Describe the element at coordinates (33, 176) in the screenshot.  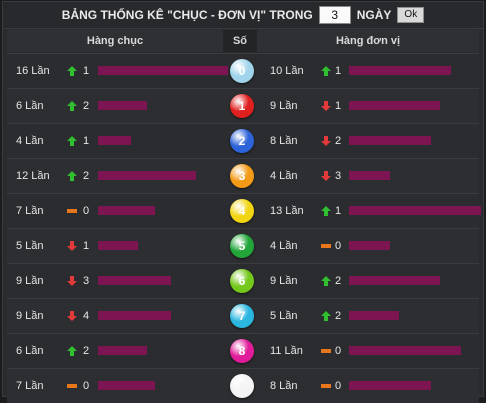
I see `tens-count: 12 Lần` at that location.